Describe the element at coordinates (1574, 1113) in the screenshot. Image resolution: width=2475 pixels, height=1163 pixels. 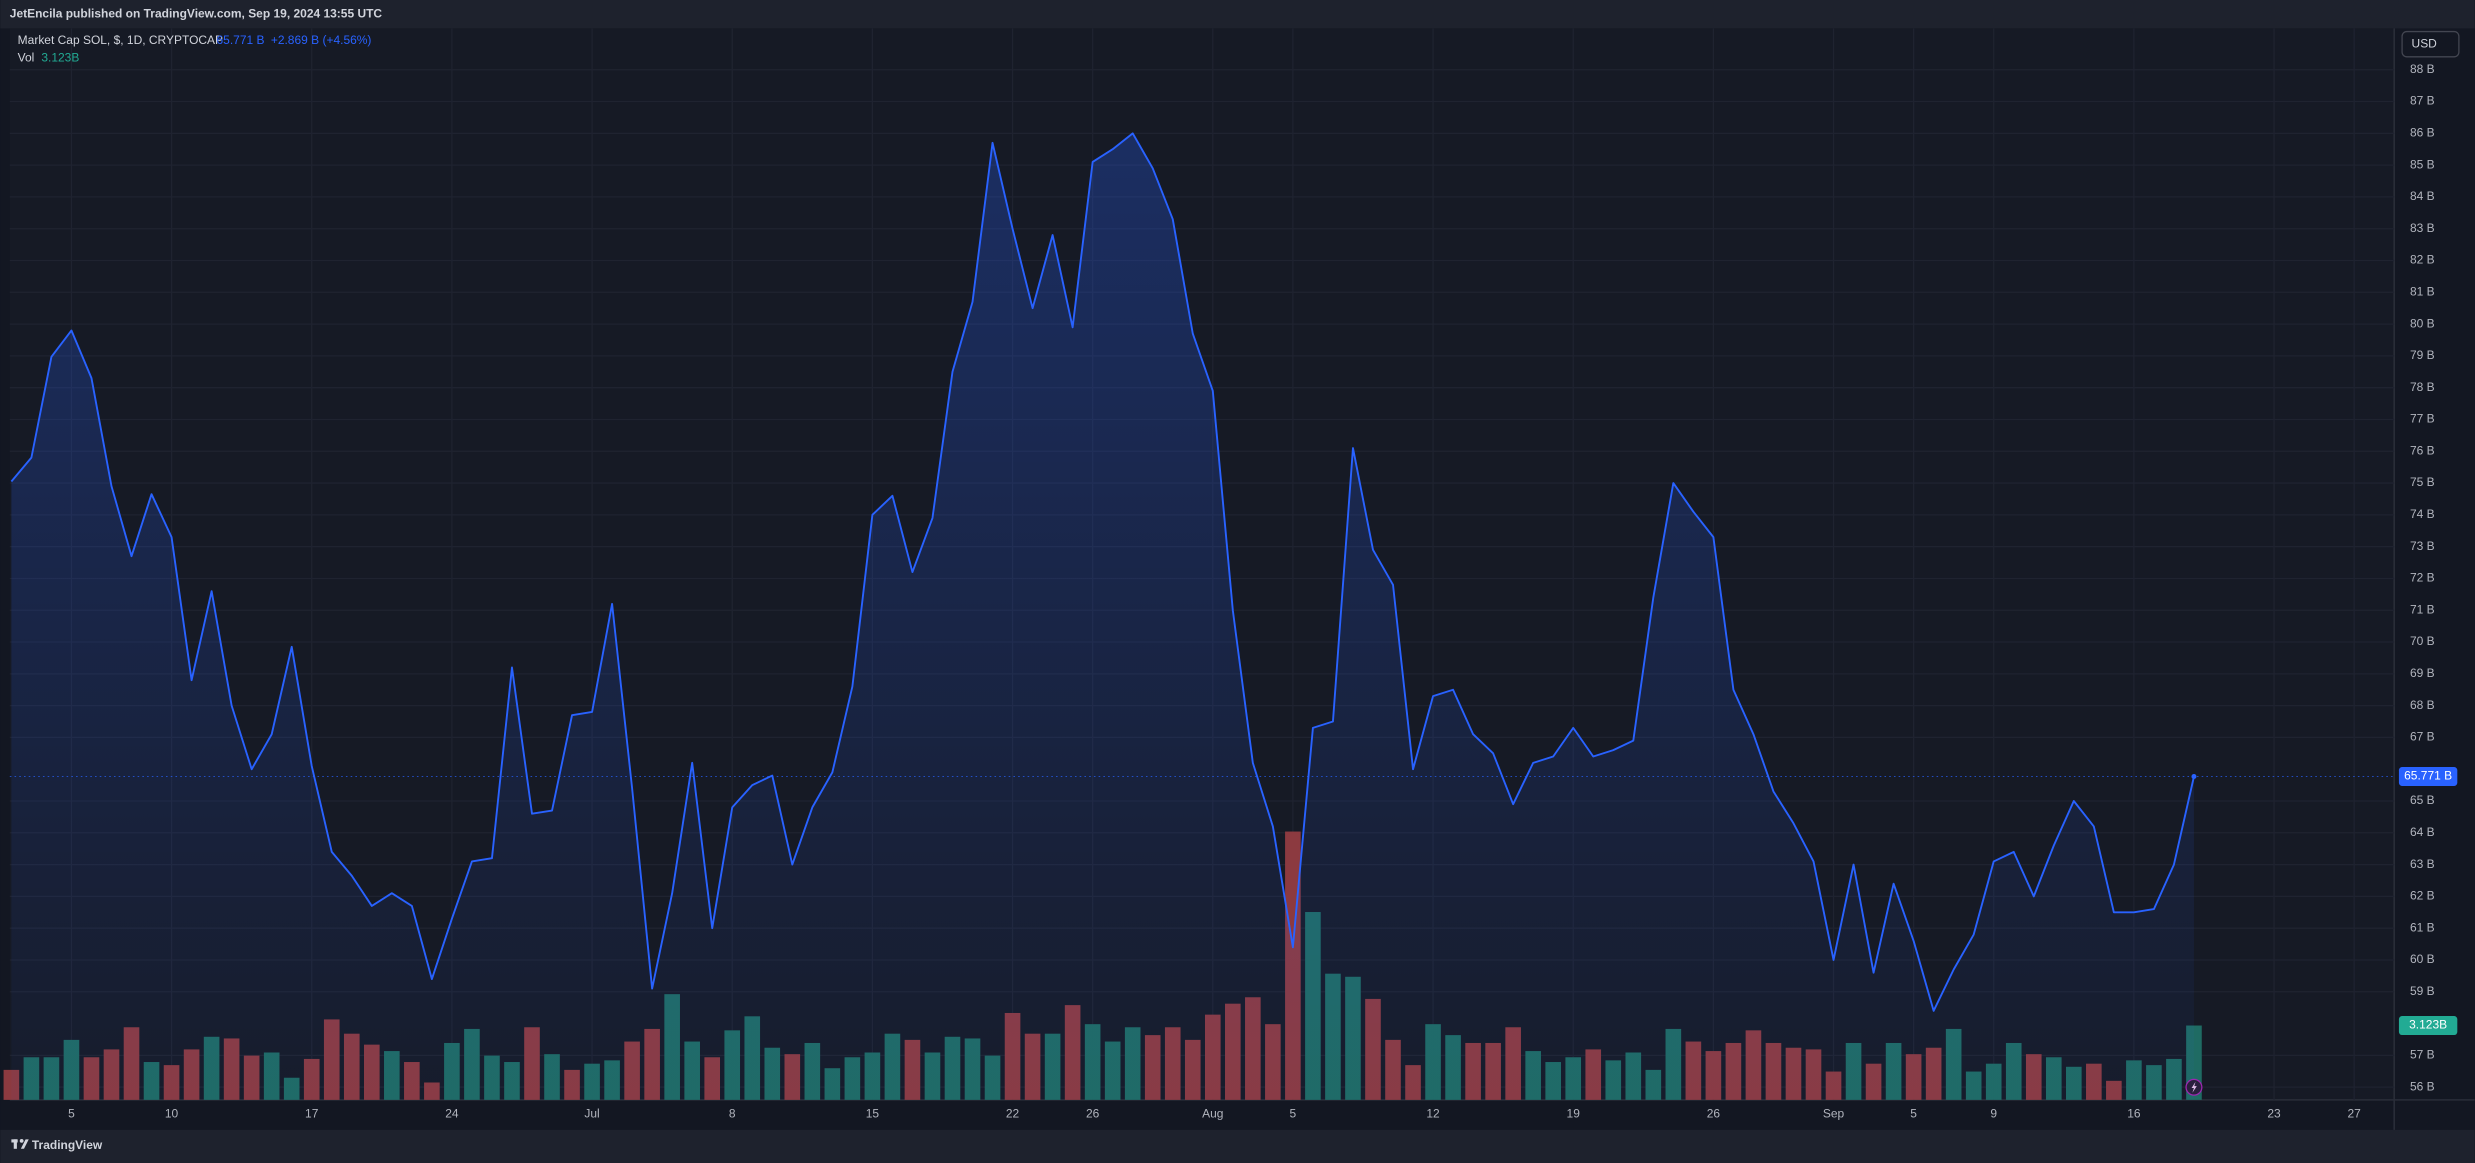
I see `x-tick-label: 19` at that location.